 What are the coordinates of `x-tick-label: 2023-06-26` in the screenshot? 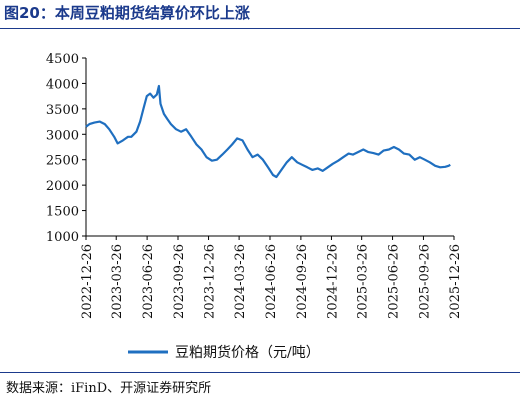 It's located at (148, 281).